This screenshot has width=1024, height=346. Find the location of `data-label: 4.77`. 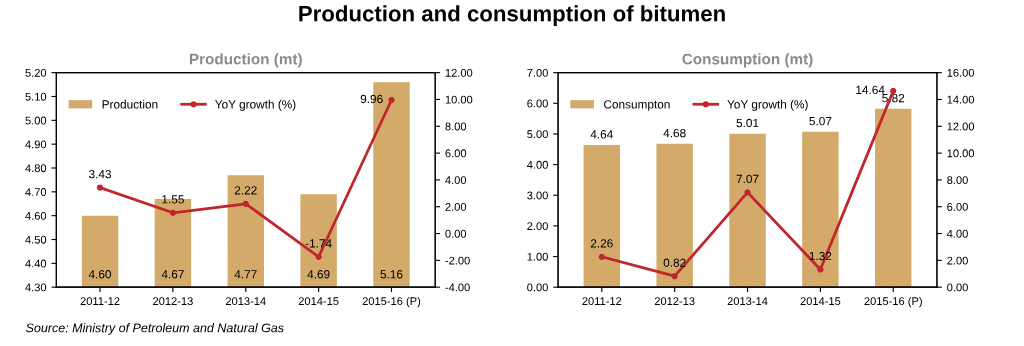

data-label: 4.77 is located at coordinates (245, 274).